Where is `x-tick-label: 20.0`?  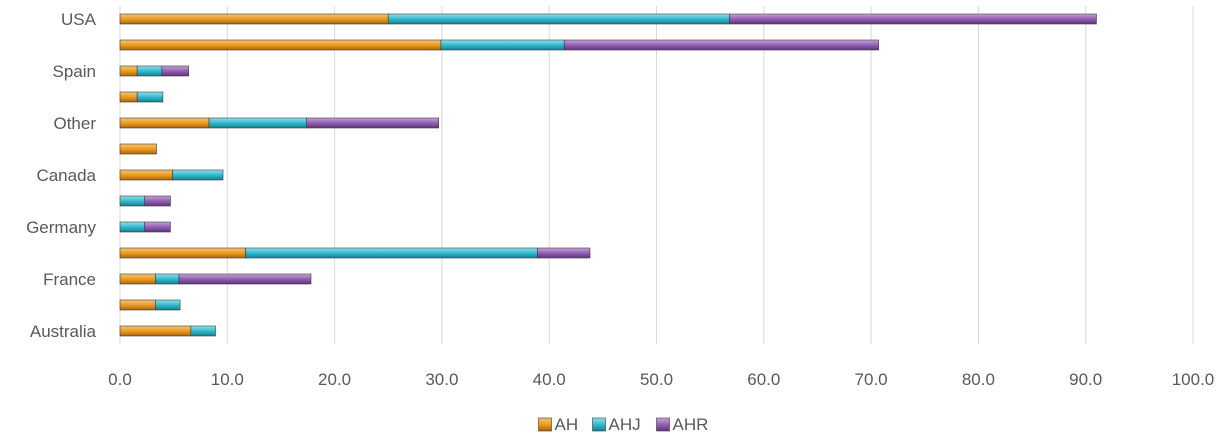
x-tick-label: 20.0 is located at coordinates (334, 379).